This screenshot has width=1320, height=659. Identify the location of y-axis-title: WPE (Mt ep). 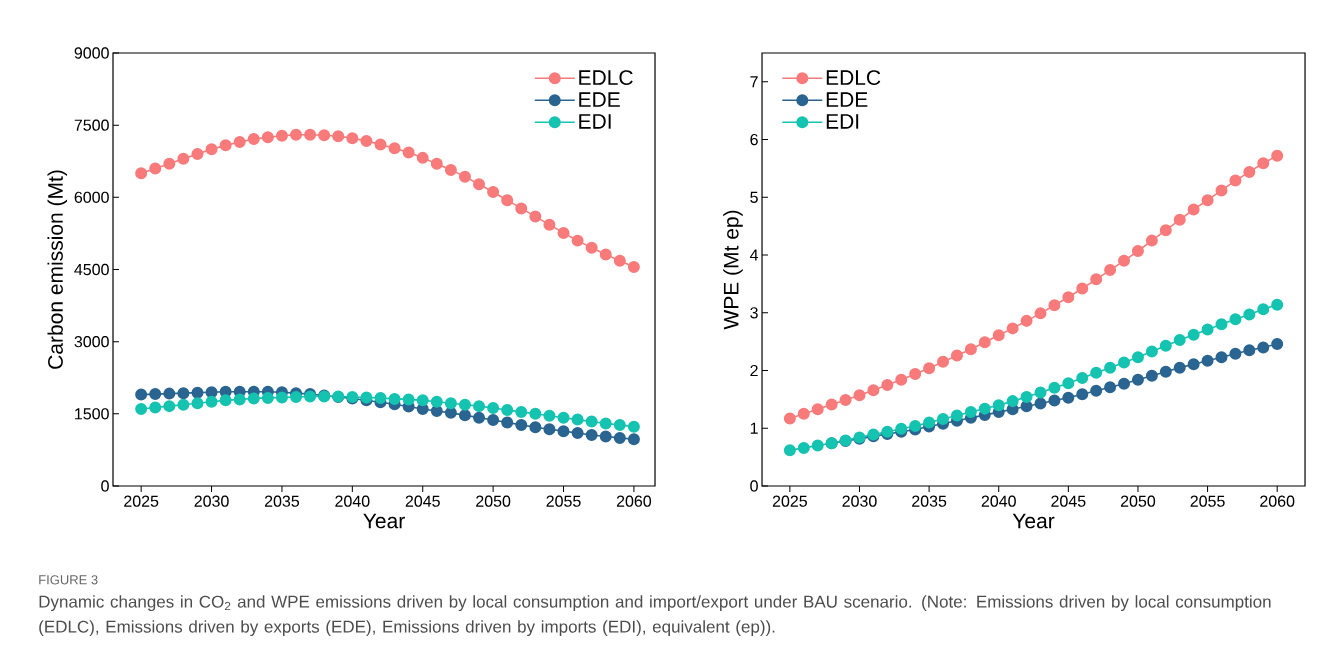
(733, 270).